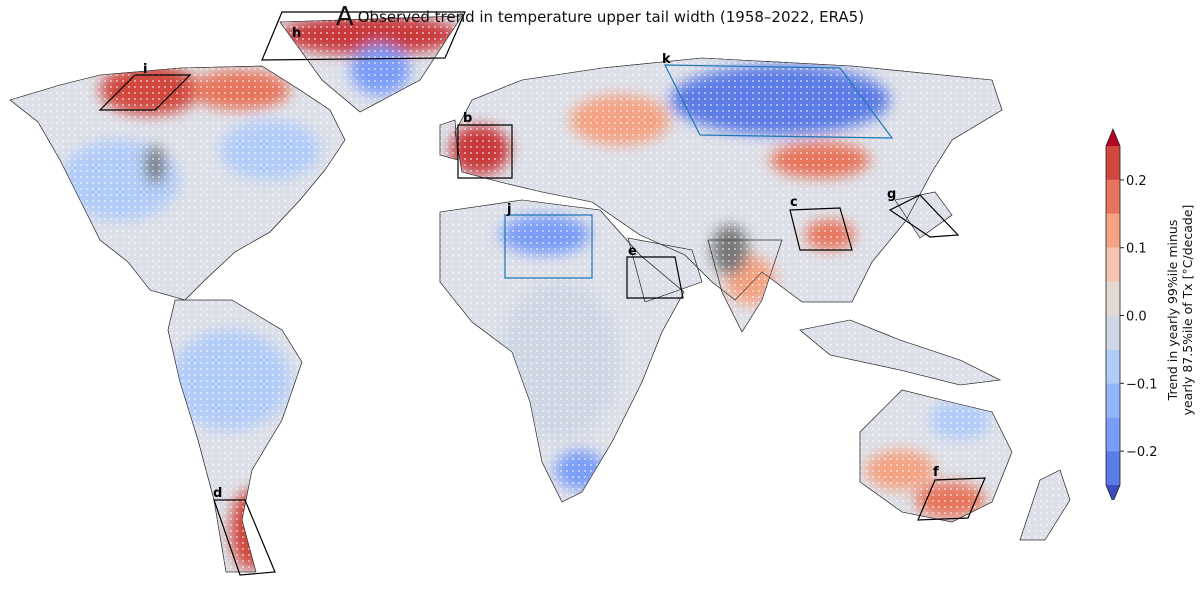 The height and width of the screenshot is (594, 1200). What do you see at coordinates (296, 33) in the screenshot?
I see `region-label-h: h` at bounding box center [296, 33].